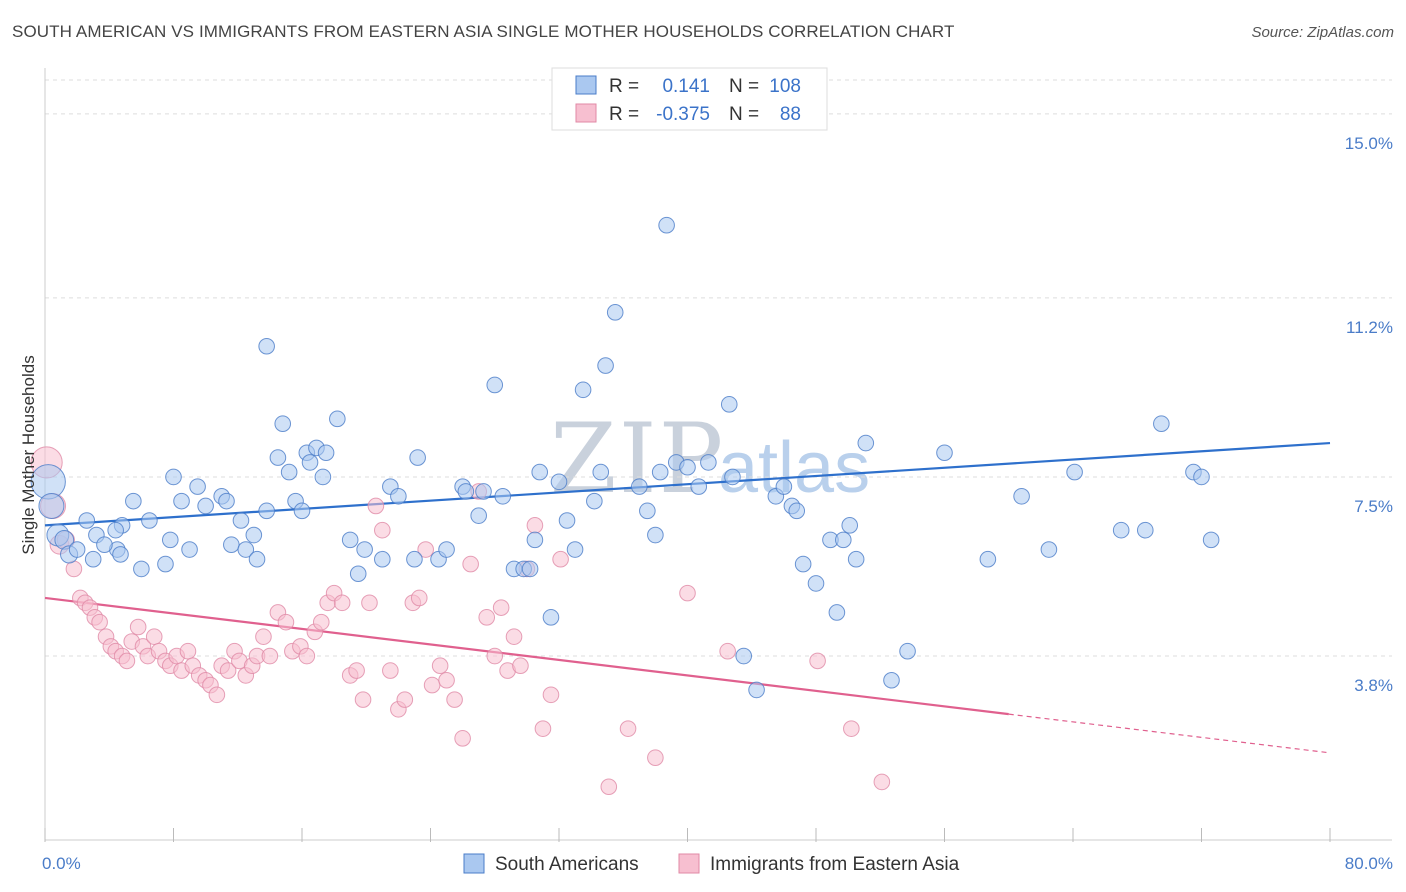 This screenshot has height=892, width=1406. I want to click on bottom-legend-label: South Americans, so click(567, 864).